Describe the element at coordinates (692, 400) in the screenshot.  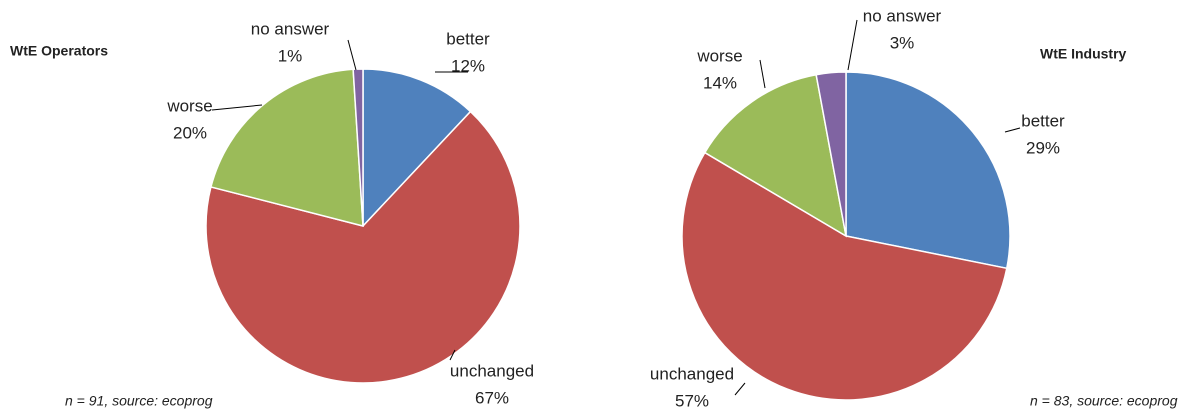
I see `slice-value-label: 57%` at that location.